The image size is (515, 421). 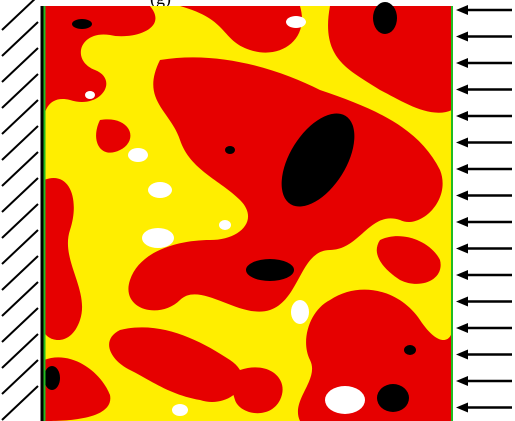 I want to click on wall-hatch, so click(x=20, y=210).